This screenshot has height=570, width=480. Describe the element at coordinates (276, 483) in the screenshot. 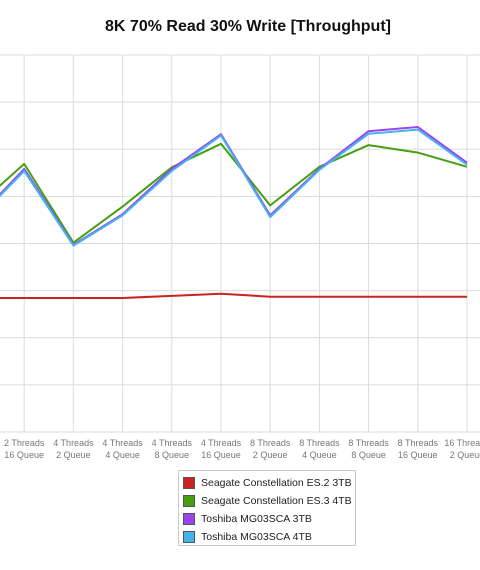

I see `legend-label: Seagate Constellation ES.2 3TB` at that location.